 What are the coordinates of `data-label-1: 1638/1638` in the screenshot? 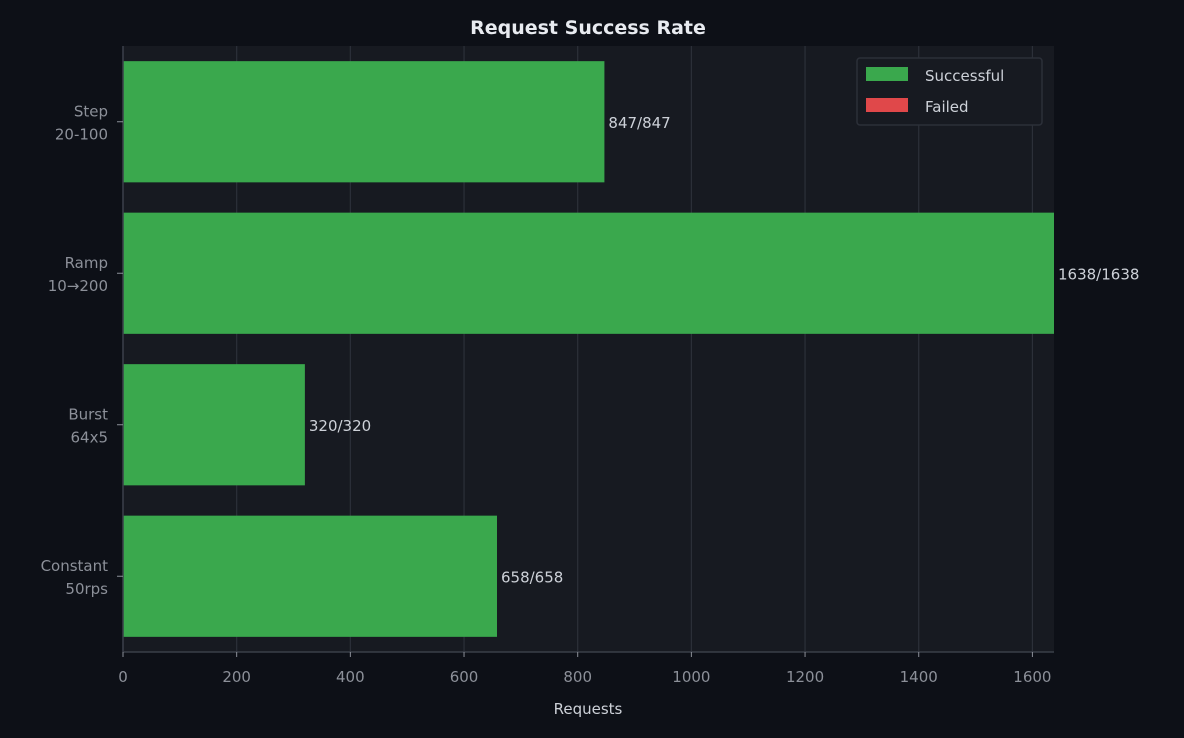 It's located at (1098, 274).